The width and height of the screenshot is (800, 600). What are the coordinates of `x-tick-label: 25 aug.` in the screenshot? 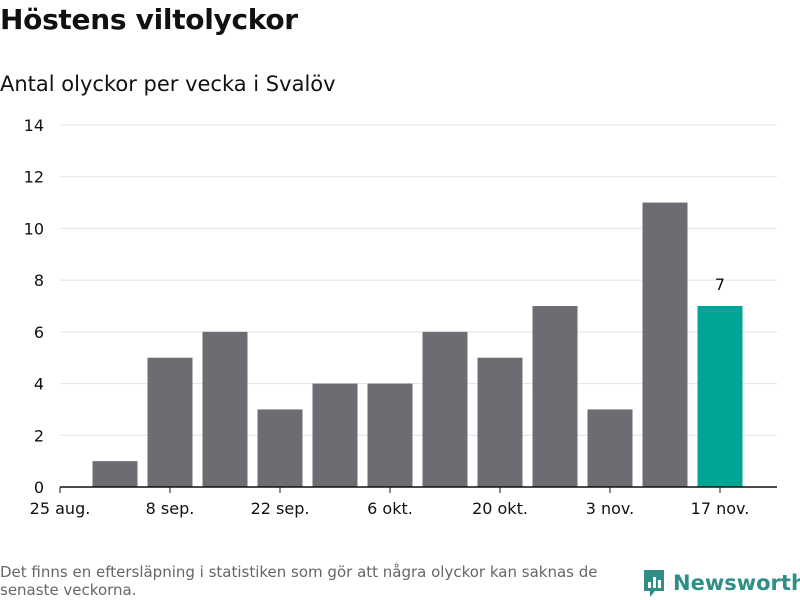 It's located at (60, 508).